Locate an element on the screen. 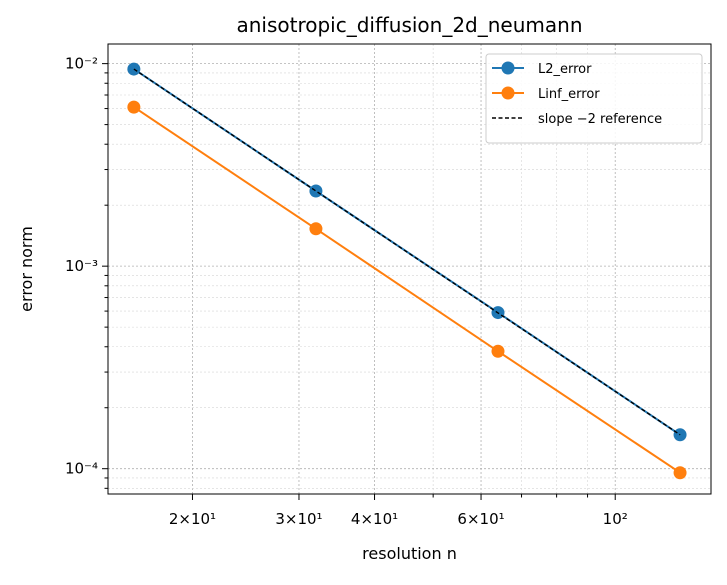  x-tick-label: 10² is located at coordinates (615, 519).